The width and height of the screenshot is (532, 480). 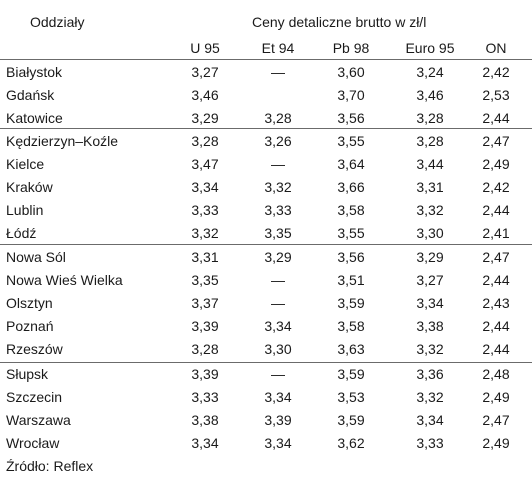 I want to click on cell-euro95: 3,30, so click(x=430, y=233).